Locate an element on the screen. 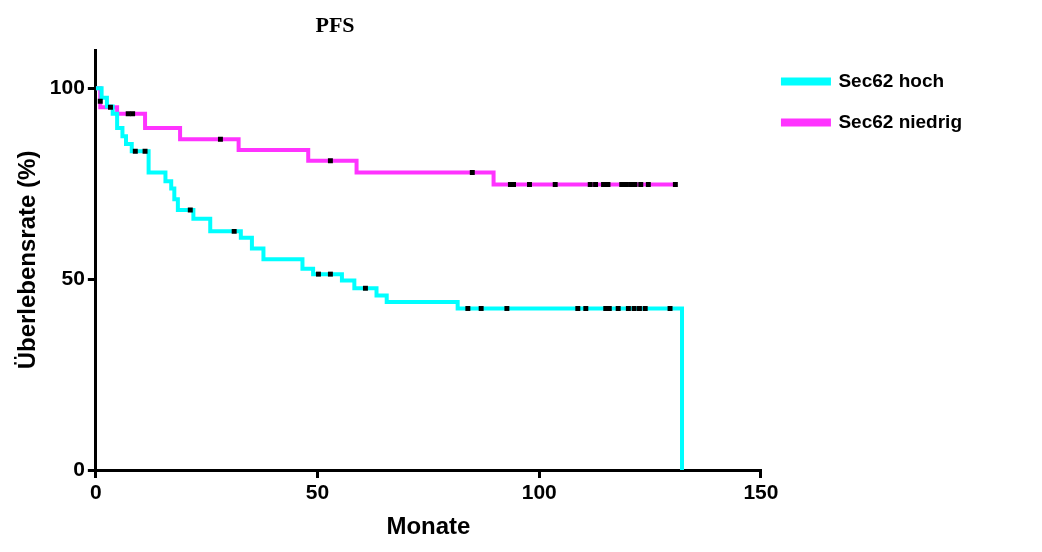 The height and width of the screenshot is (552, 1042). y-tick-label: 50 is located at coordinates (73, 277).